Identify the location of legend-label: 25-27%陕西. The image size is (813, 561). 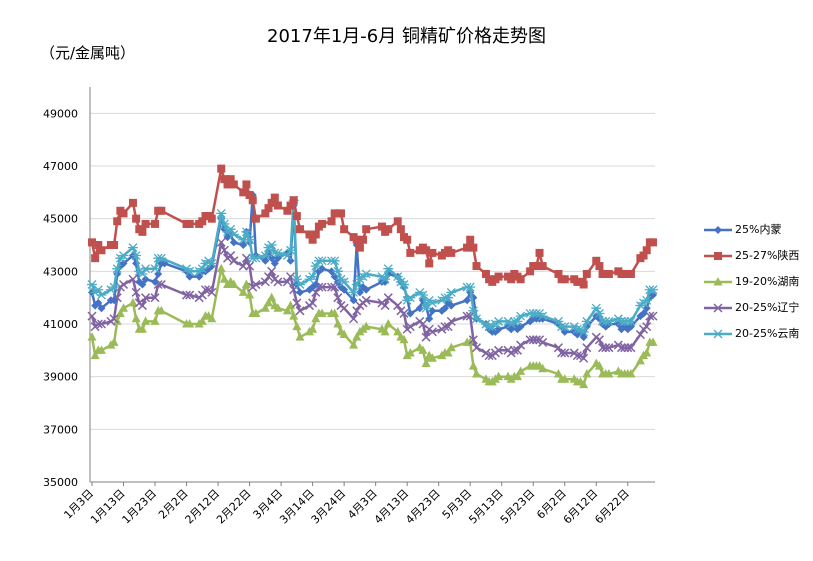
(767, 255).